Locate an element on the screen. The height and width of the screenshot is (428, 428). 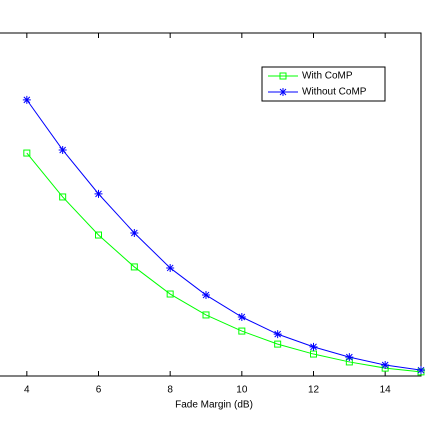
x-tick-label: 6 is located at coordinates (99, 390).